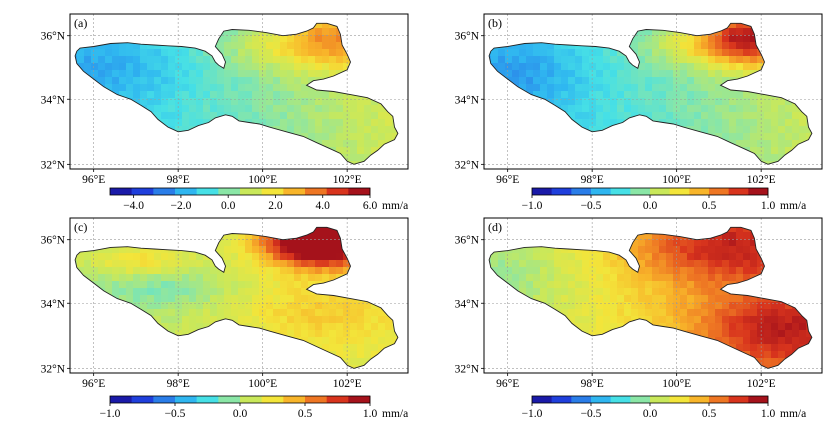 This screenshot has height=423, width=831. I want to click on colorbar-tick-label: −0.5, so click(591, 206).